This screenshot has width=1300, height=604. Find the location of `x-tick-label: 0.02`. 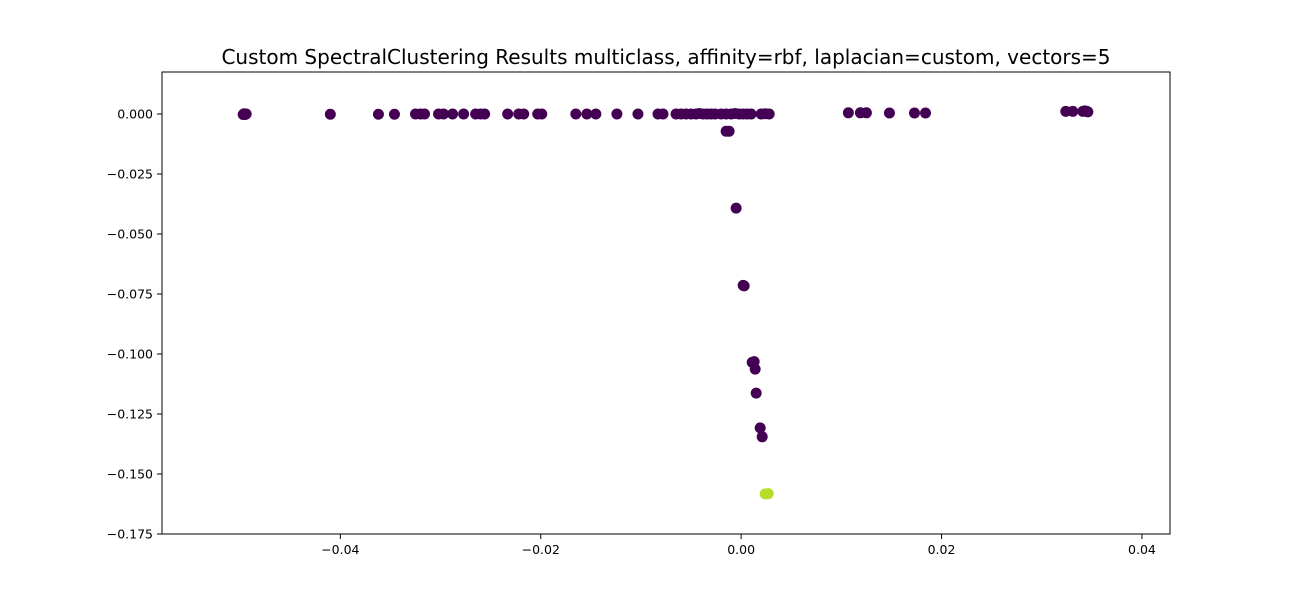

x-tick-label: 0.02 is located at coordinates (942, 549).